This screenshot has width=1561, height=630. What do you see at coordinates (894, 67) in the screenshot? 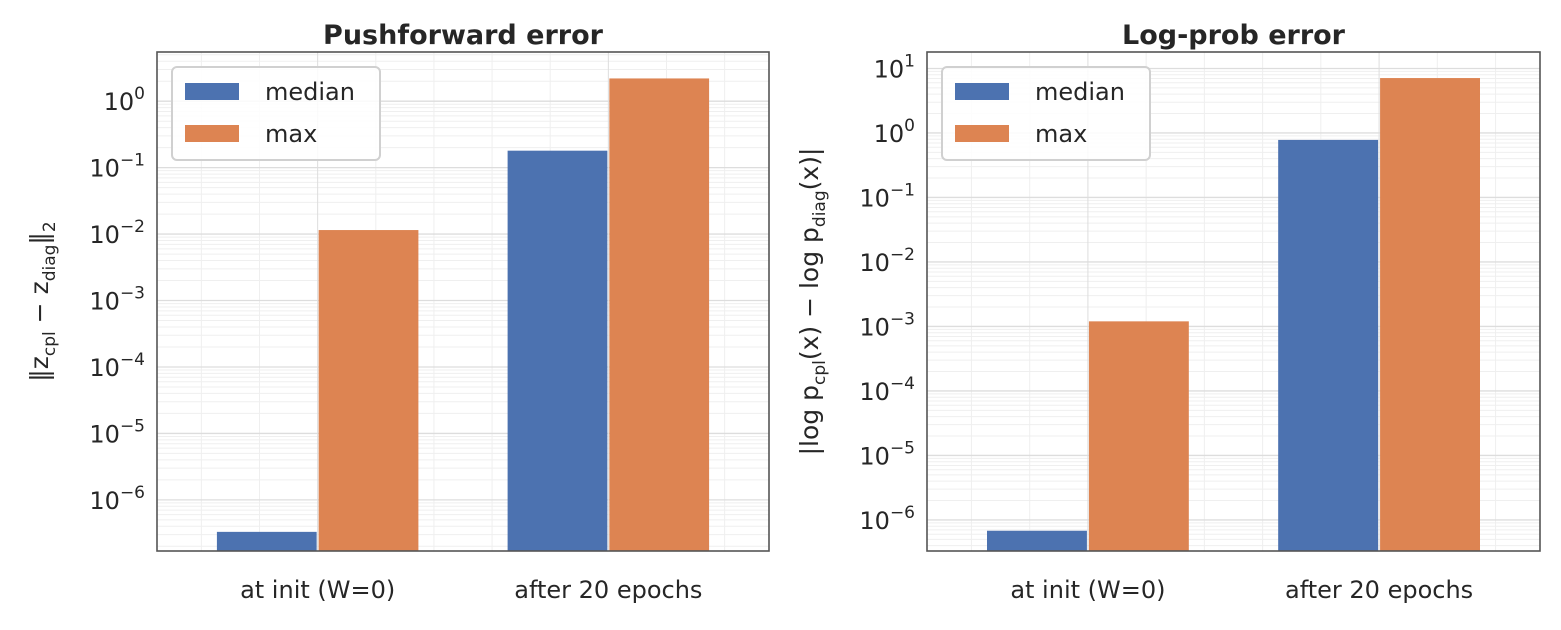
I see `y-tick-label: 10¹` at bounding box center [894, 67].